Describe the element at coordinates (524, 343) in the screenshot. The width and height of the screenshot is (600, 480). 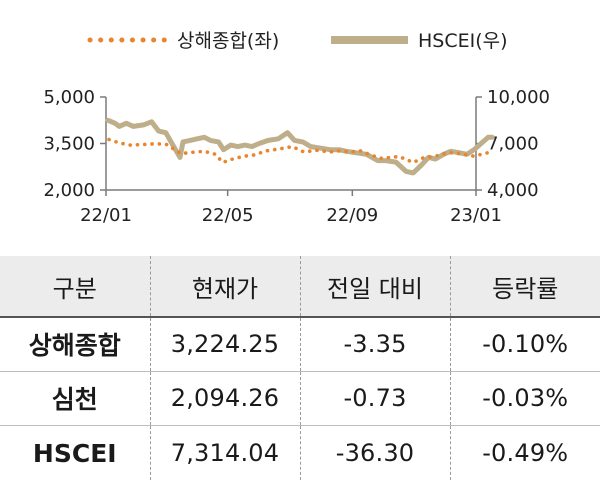
I see `row-pct: -0.10%` at that location.